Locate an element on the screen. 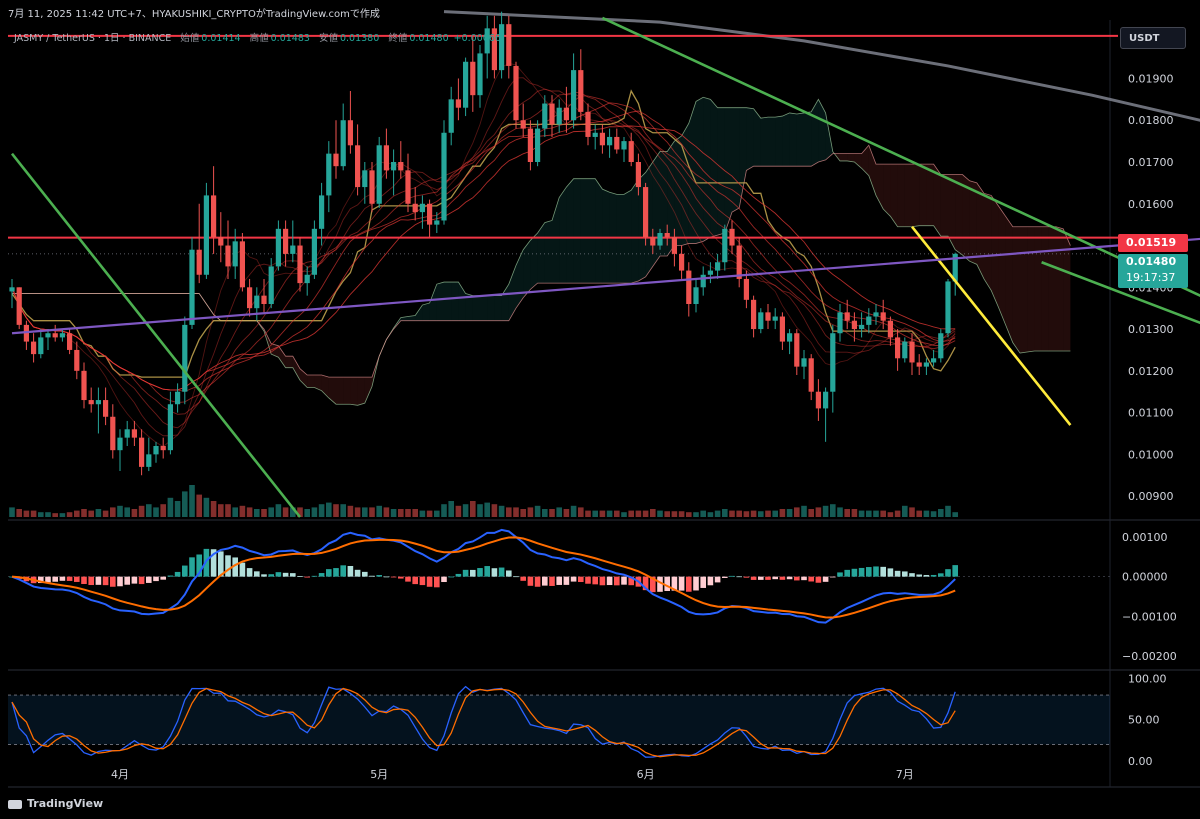 The image size is (1200, 819). ohlc-open-value: 0.01414 is located at coordinates (221, 38).